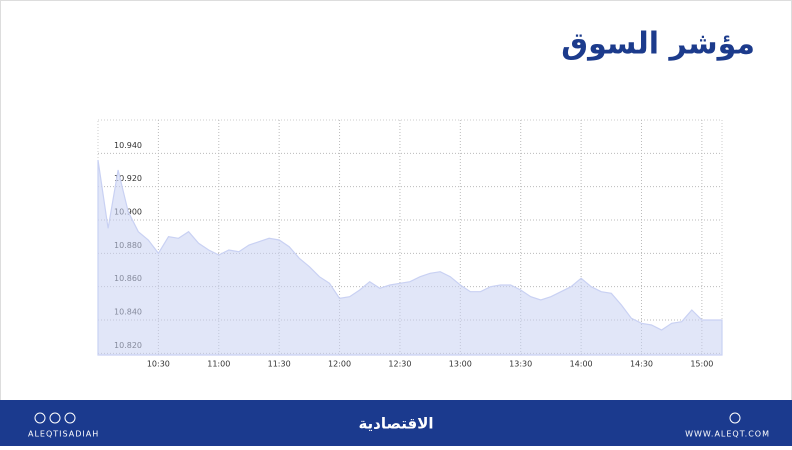 The height and width of the screenshot is (450, 792). What do you see at coordinates (128, 145) in the screenshot?
I see `y-tick-label: 10.940` at bounding box center [128, 145].